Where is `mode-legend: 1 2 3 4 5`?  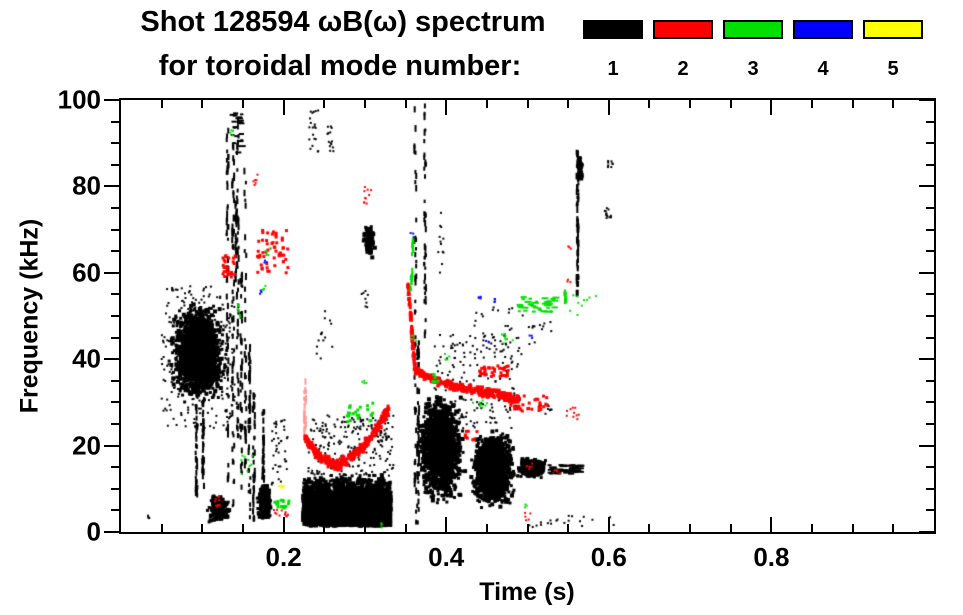
mode-legend: 1 2 3 4 5 is located at coordinates (753, 49).